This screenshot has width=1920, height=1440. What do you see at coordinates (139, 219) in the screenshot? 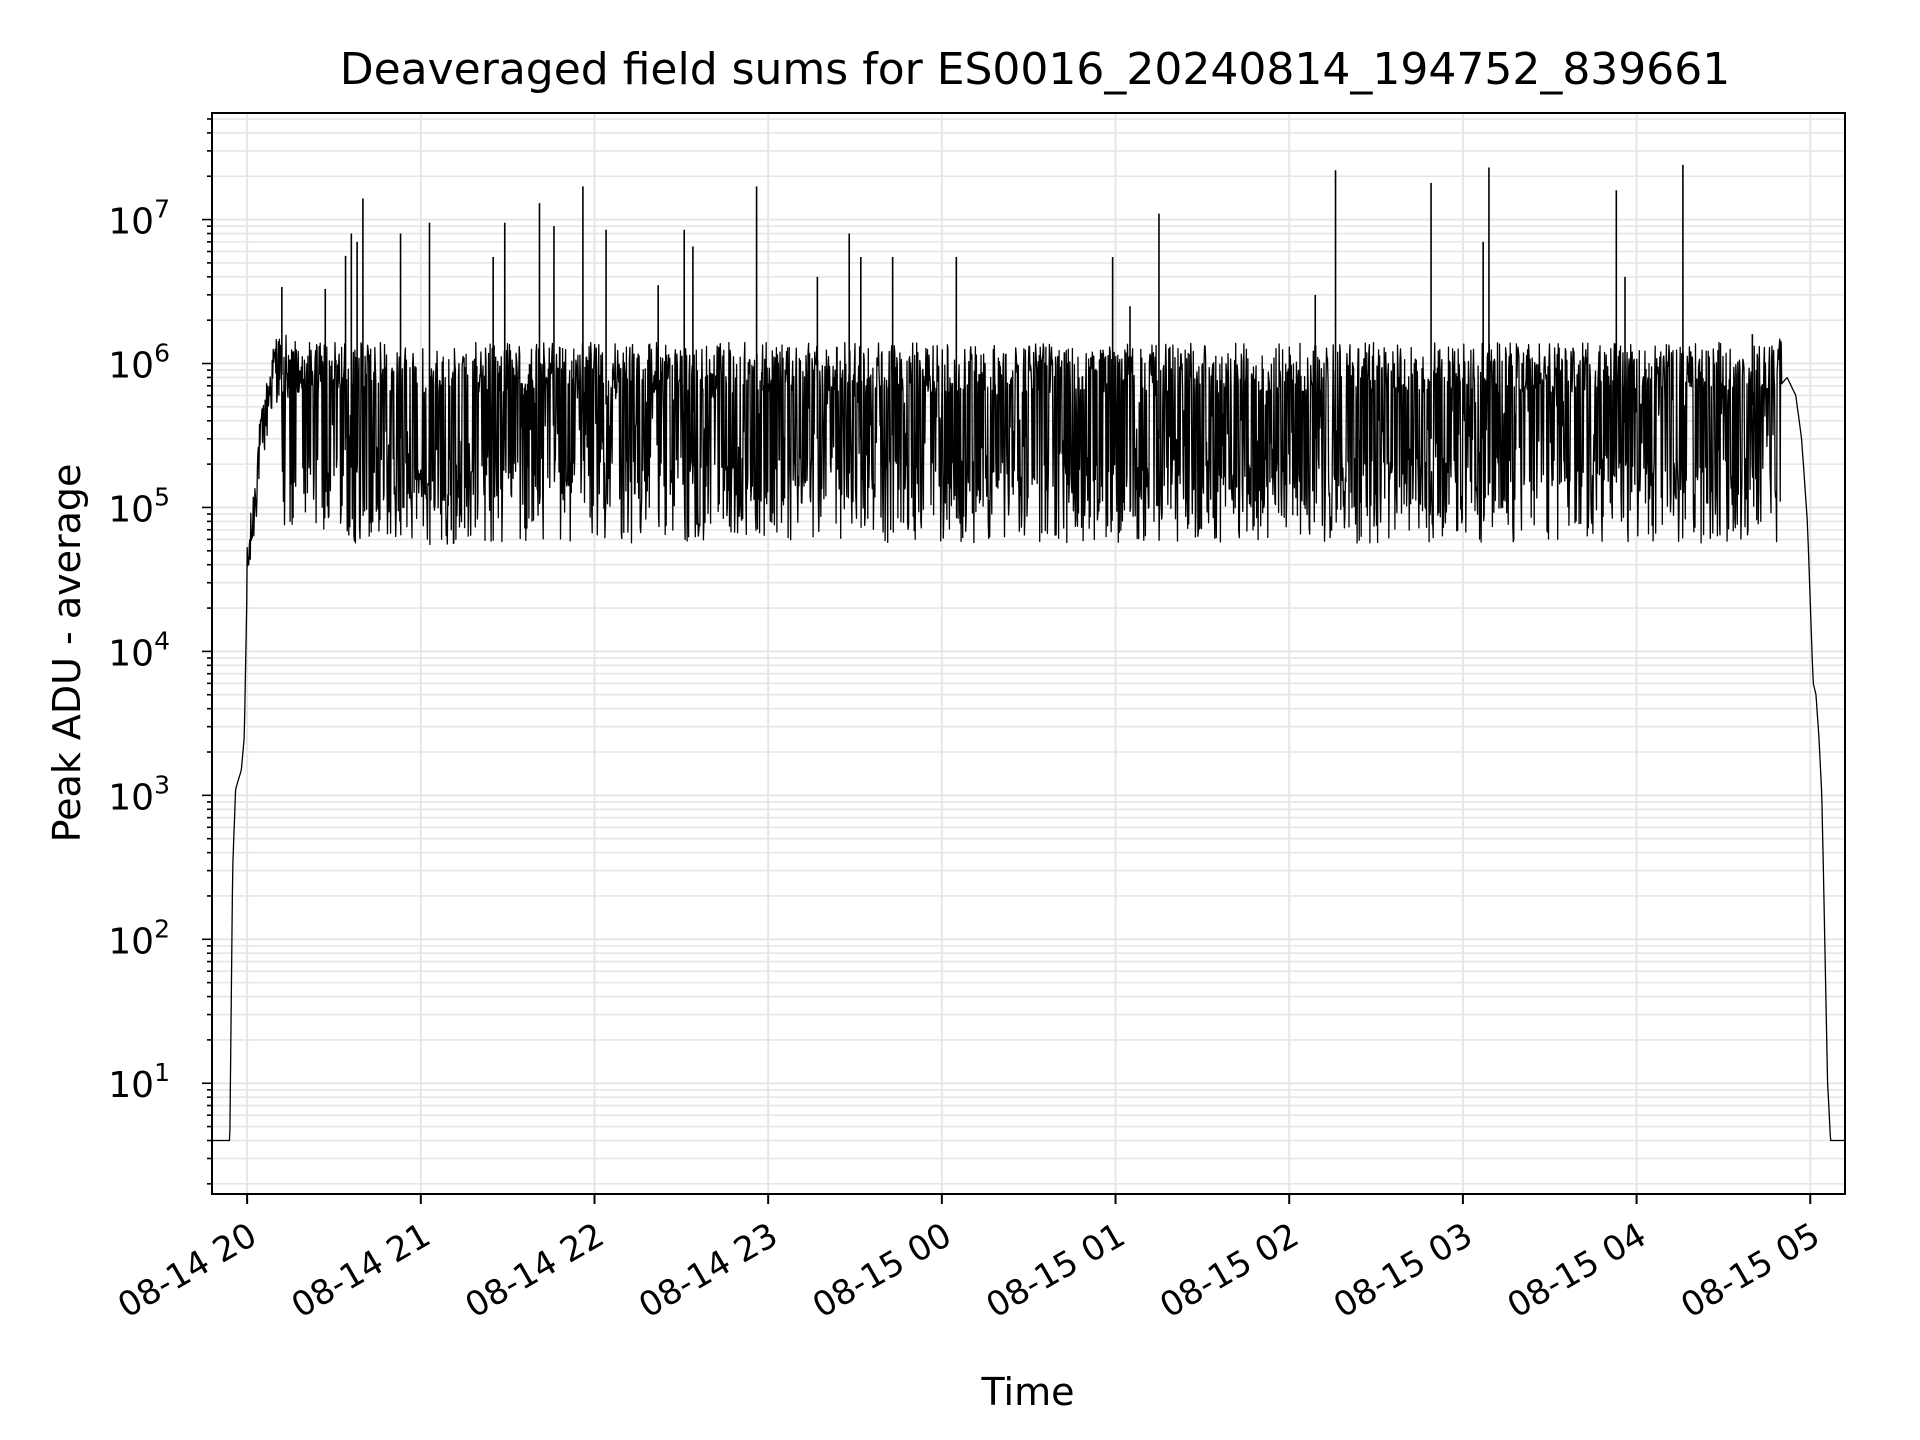
I see `y-tick-label: 10⁷` at bounding box center [139, 219].